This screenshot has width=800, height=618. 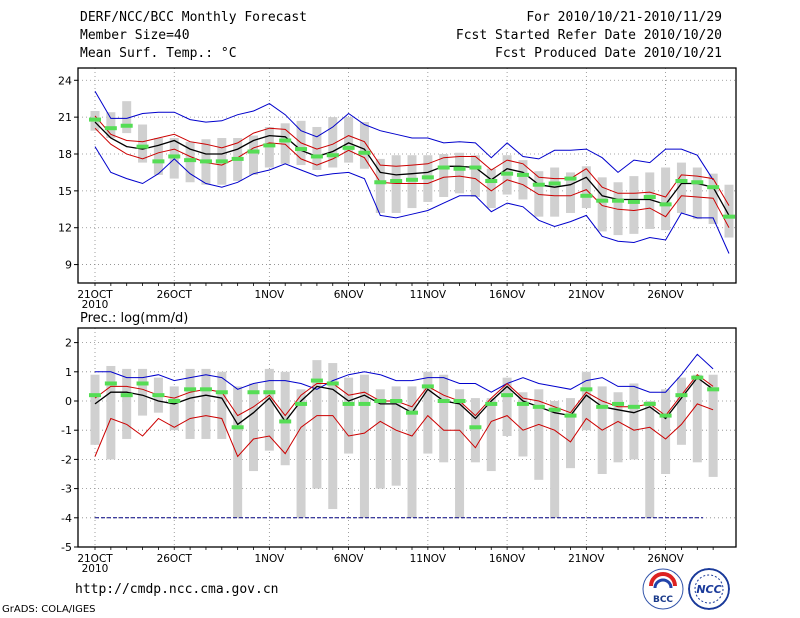 What do you see at coordinates (135, 35) in the screenshot?
I see `member-size: Member Size=40` at bounding box center [135, 35].